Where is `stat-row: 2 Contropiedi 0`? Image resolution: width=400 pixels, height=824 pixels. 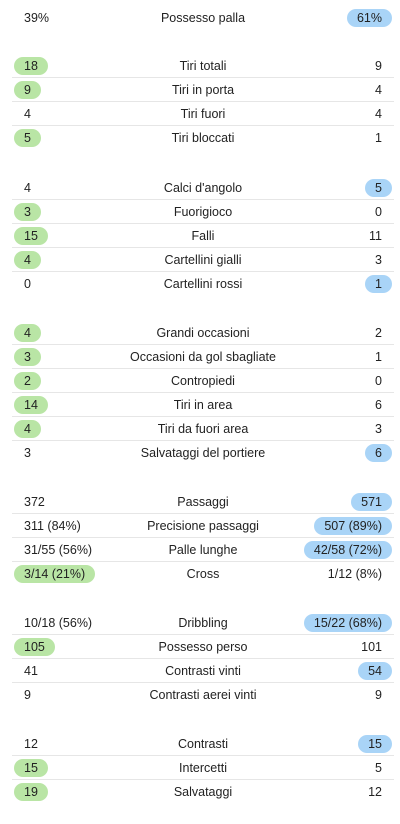
stat-row: 2 Contropiedi 0 is located at coordinates (203, 381).